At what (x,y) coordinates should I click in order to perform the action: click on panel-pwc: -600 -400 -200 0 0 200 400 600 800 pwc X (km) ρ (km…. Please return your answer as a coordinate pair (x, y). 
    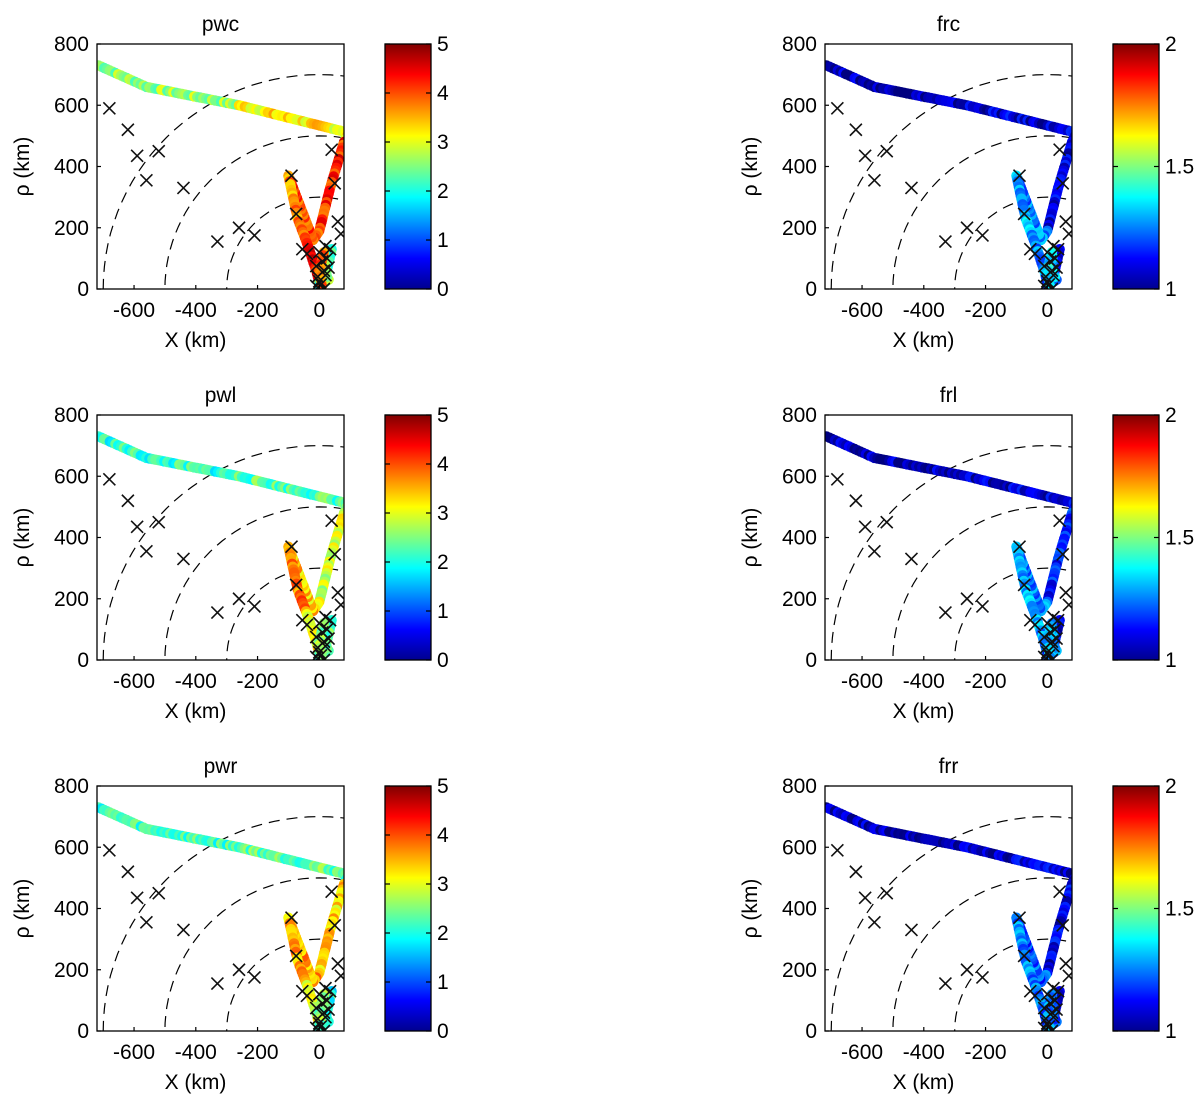
    Looking at the image, I should click on (230, 182).